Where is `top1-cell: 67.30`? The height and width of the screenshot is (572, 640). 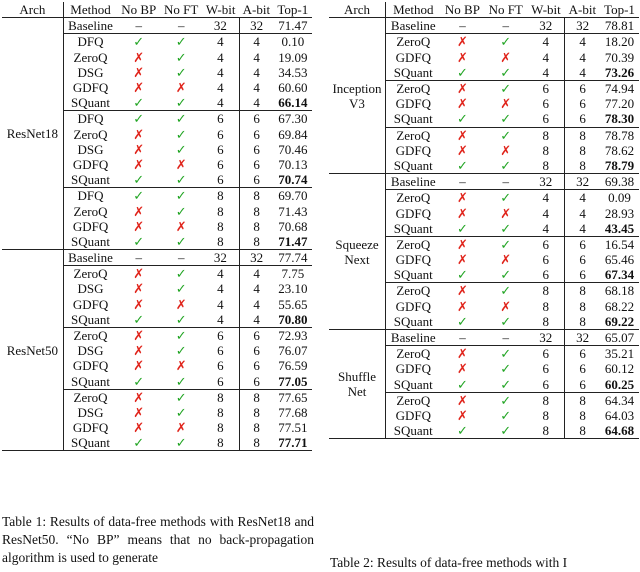 top1-cell: 67.30 is located at coordinates (293, 119).